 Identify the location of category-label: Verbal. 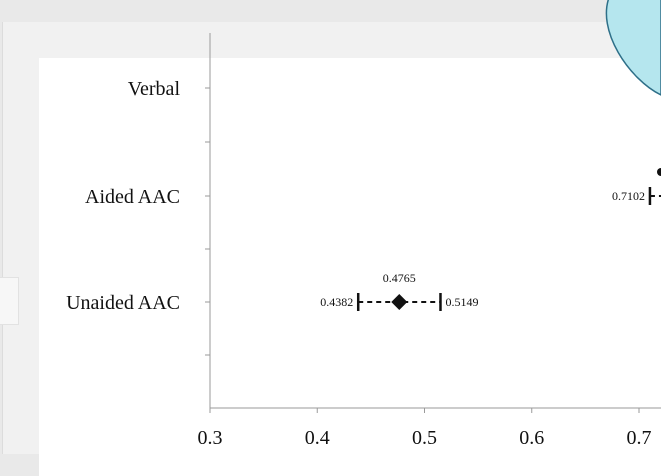
(154, 89).